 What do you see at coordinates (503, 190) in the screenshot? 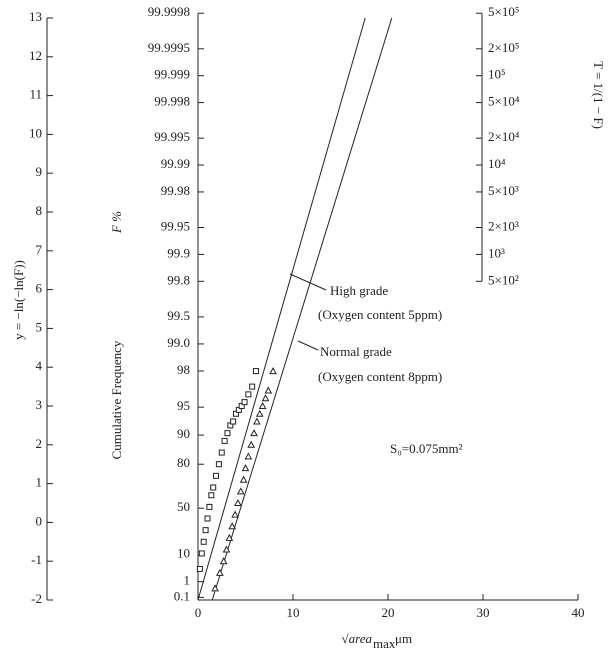
I see `t-tick-label: 5×10³` at bounding box center [503, 190].